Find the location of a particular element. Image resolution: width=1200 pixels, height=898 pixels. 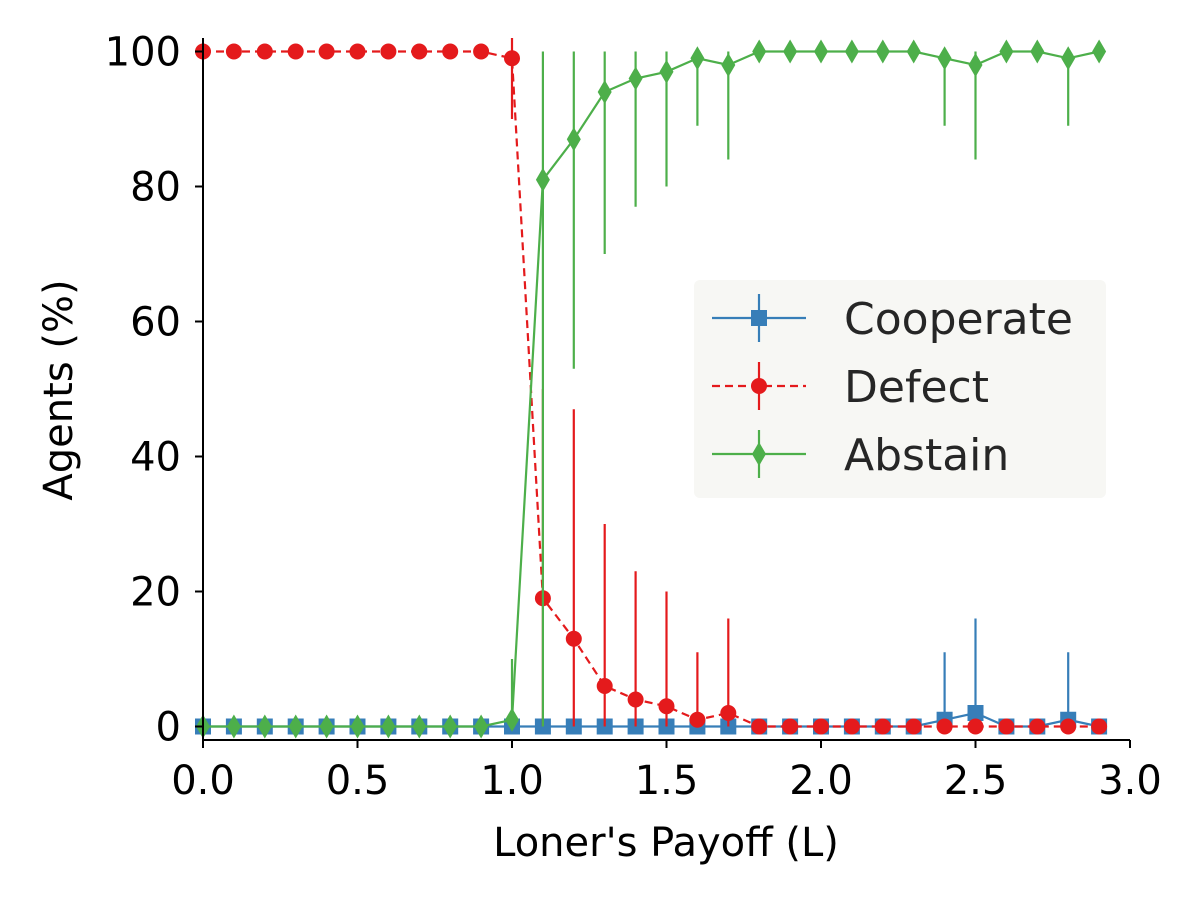

legend: Cooperate Defect Abstain is located at coordinates (900, 389).